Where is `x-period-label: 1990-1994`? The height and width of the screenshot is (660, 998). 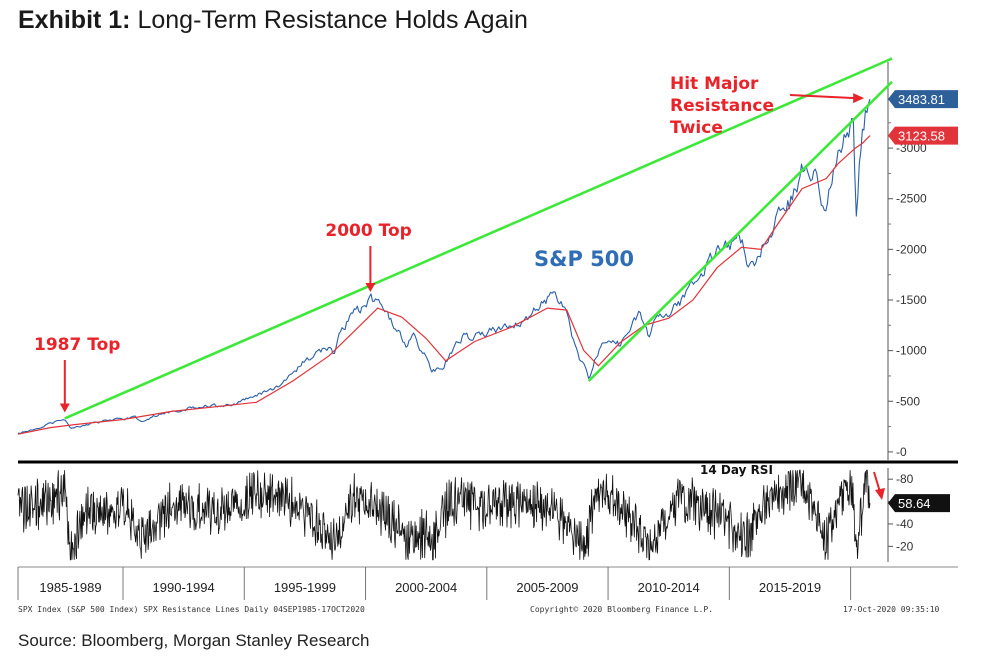
x-period-label: 1990-1994 is located at coordinates (184, 587).